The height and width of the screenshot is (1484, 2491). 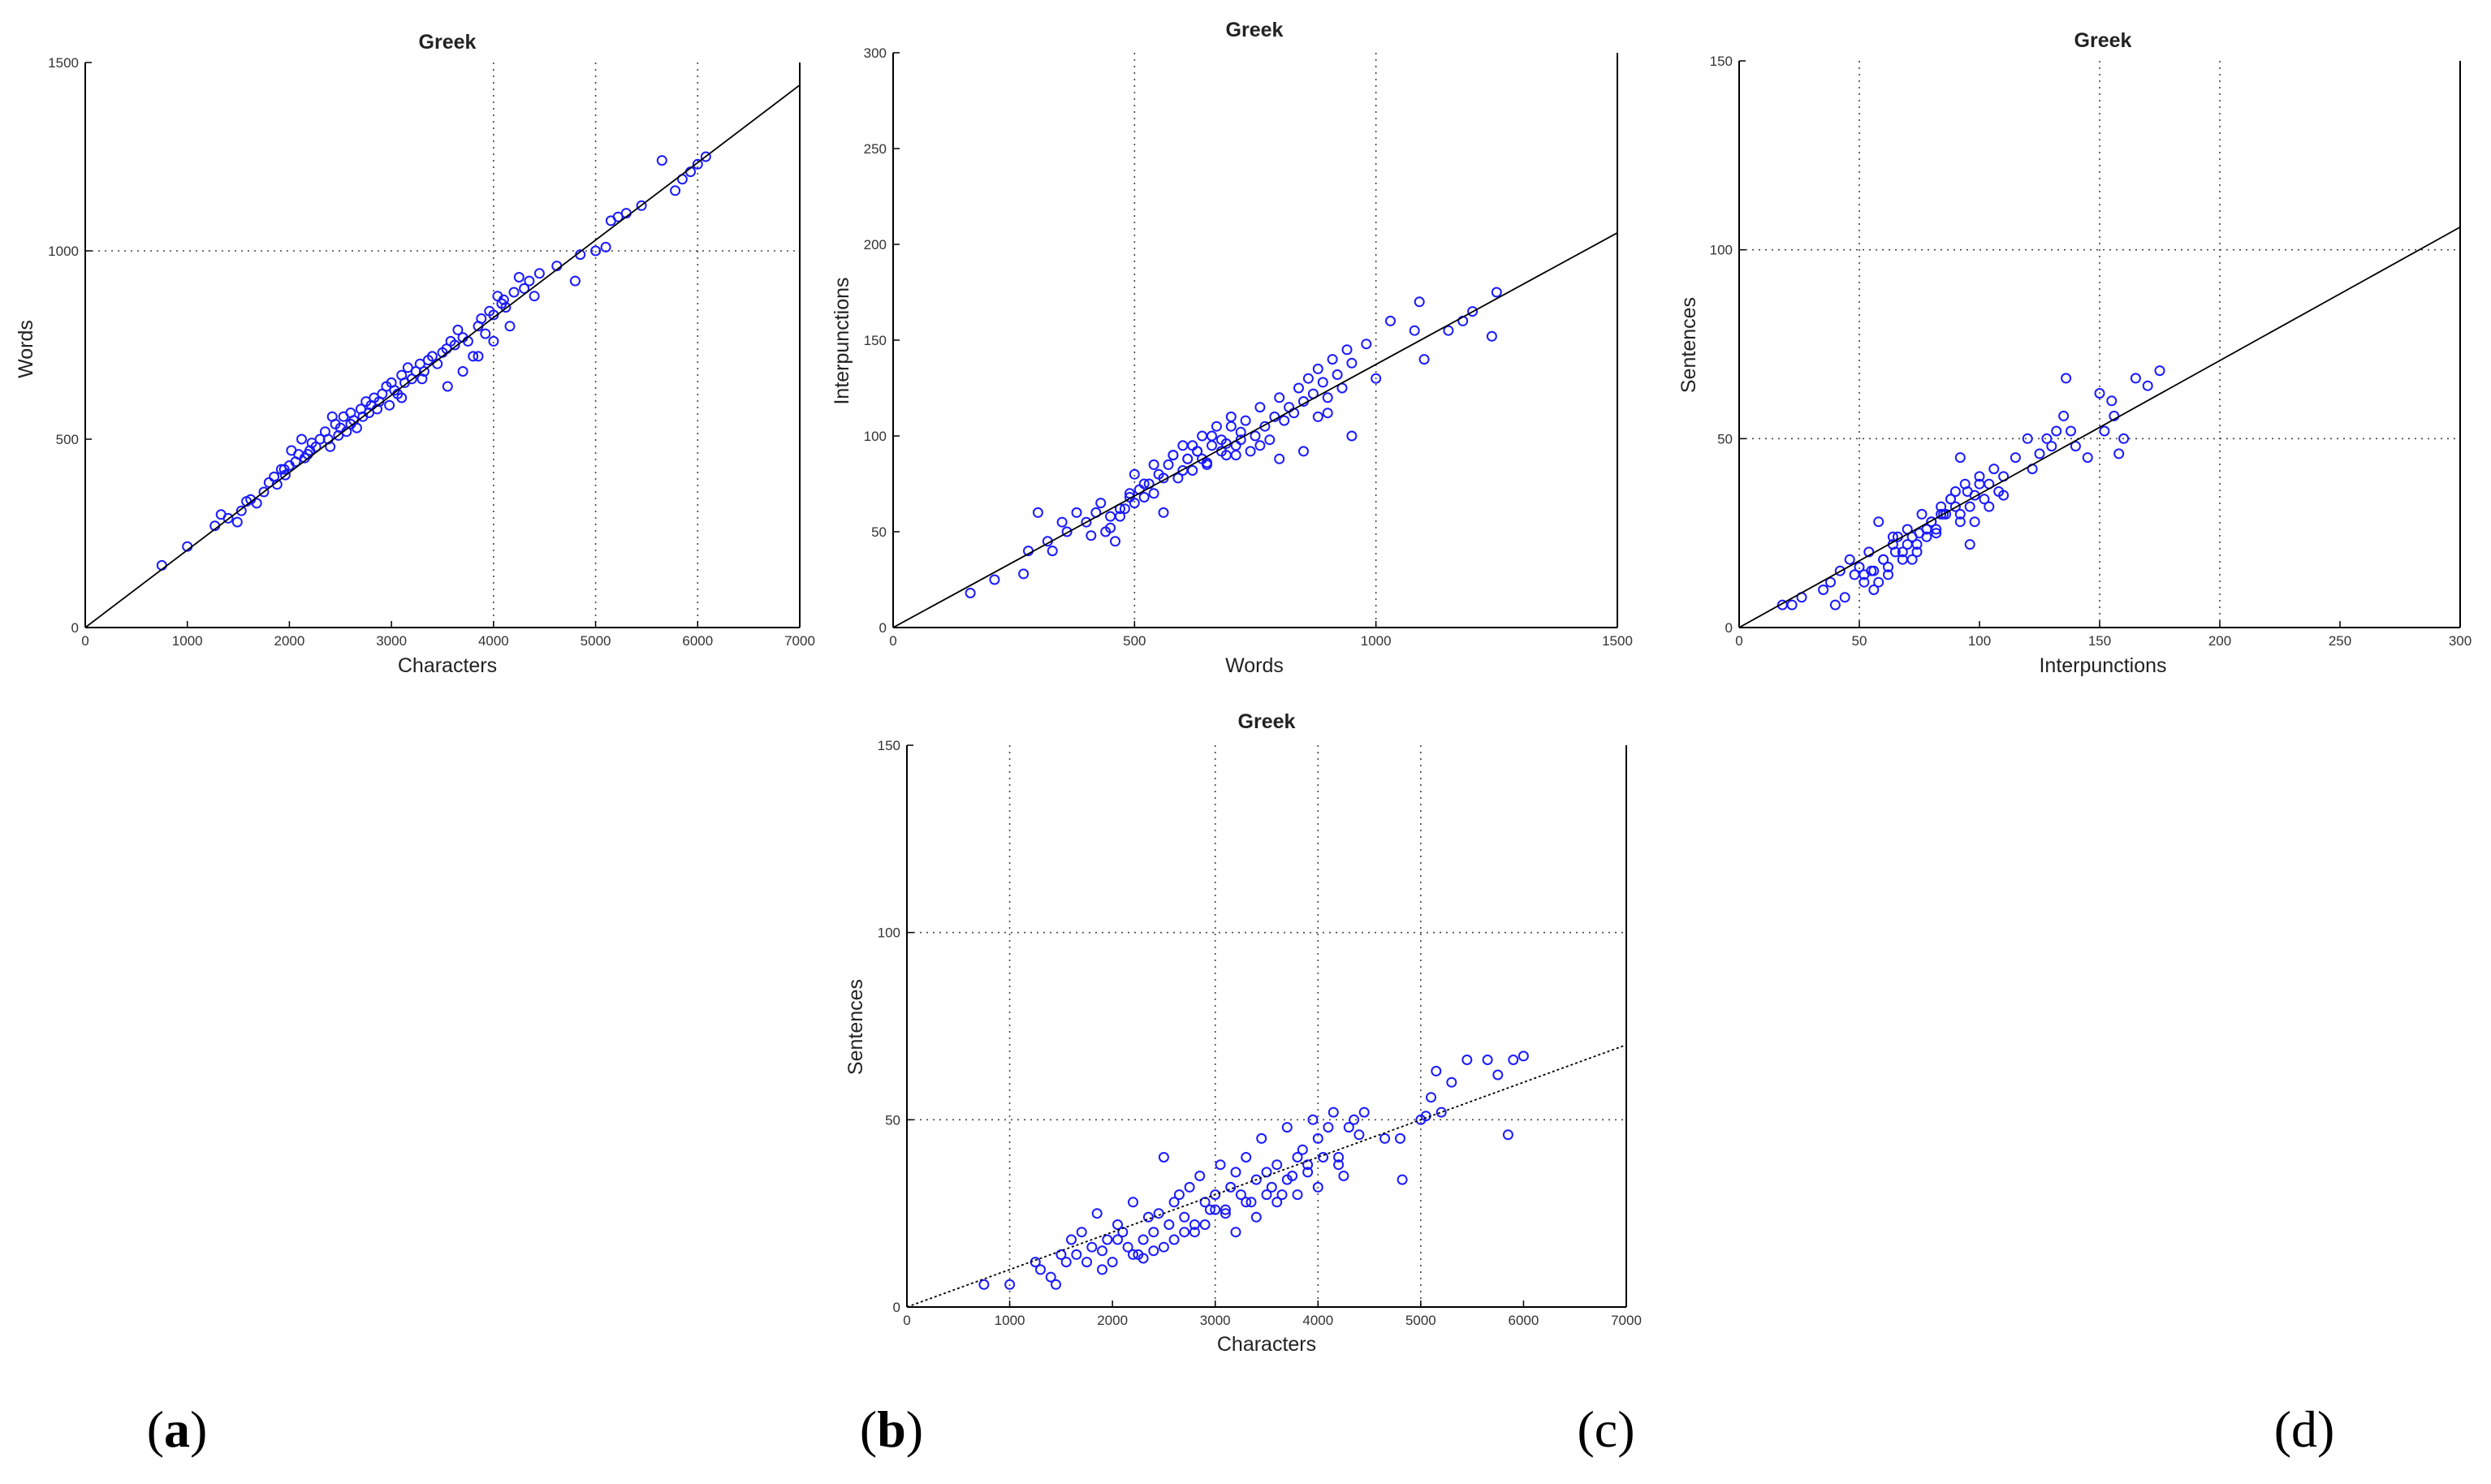 I want to click on y-axis-title: Words, so click(x=26, y=349).